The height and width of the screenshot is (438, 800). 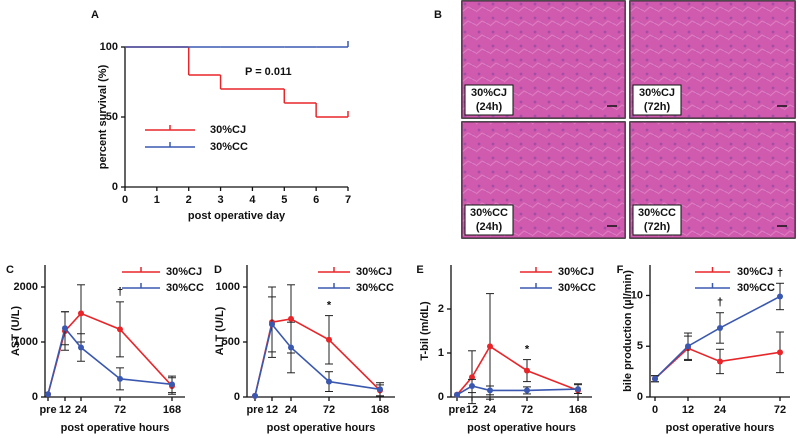 What do you see at coordinates (419, 270) in the screenshot?
I see `panel-label: E` at bounding box center [419, 270].